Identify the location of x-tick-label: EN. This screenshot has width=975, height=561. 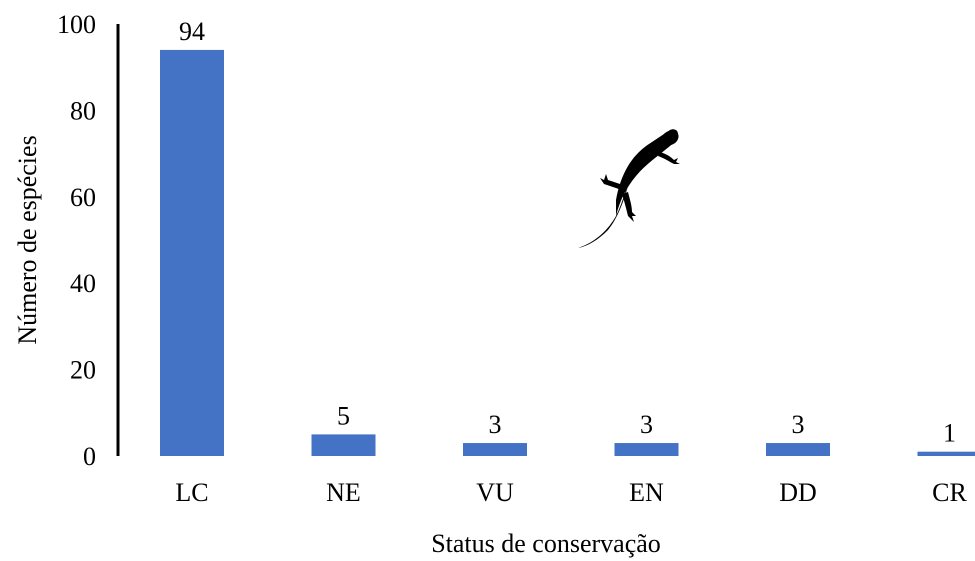
(646, 492).